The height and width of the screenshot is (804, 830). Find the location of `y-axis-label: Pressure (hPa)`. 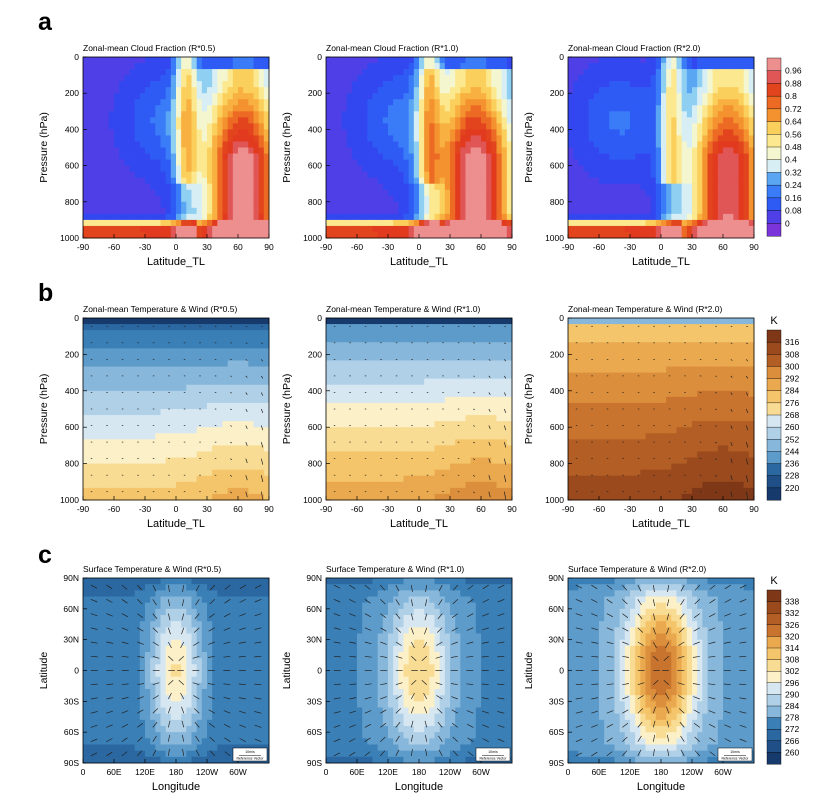

y-axis-label: Pressure (hPa) is located at coordinates (287, 147).